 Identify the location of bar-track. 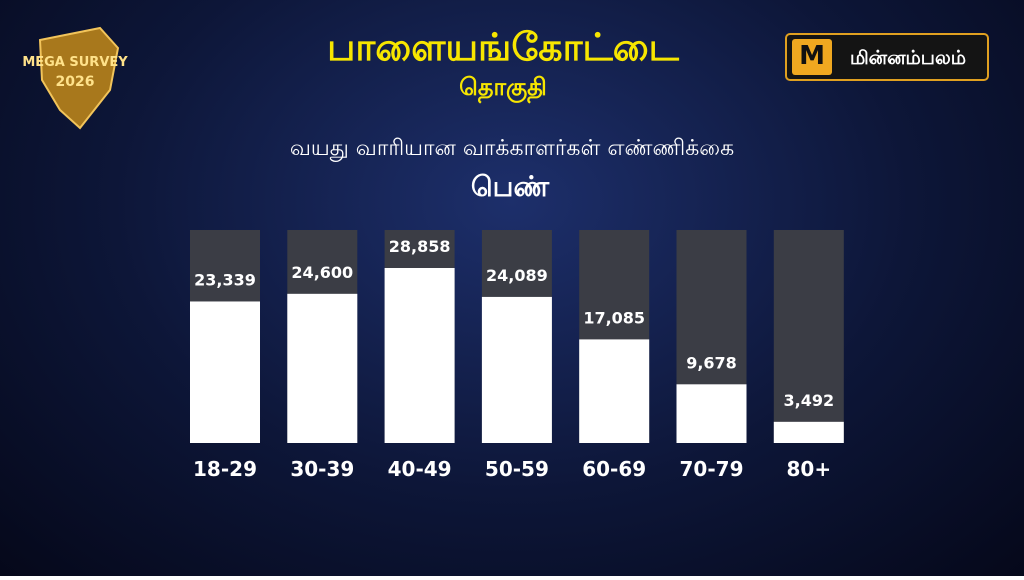
(808, 336).